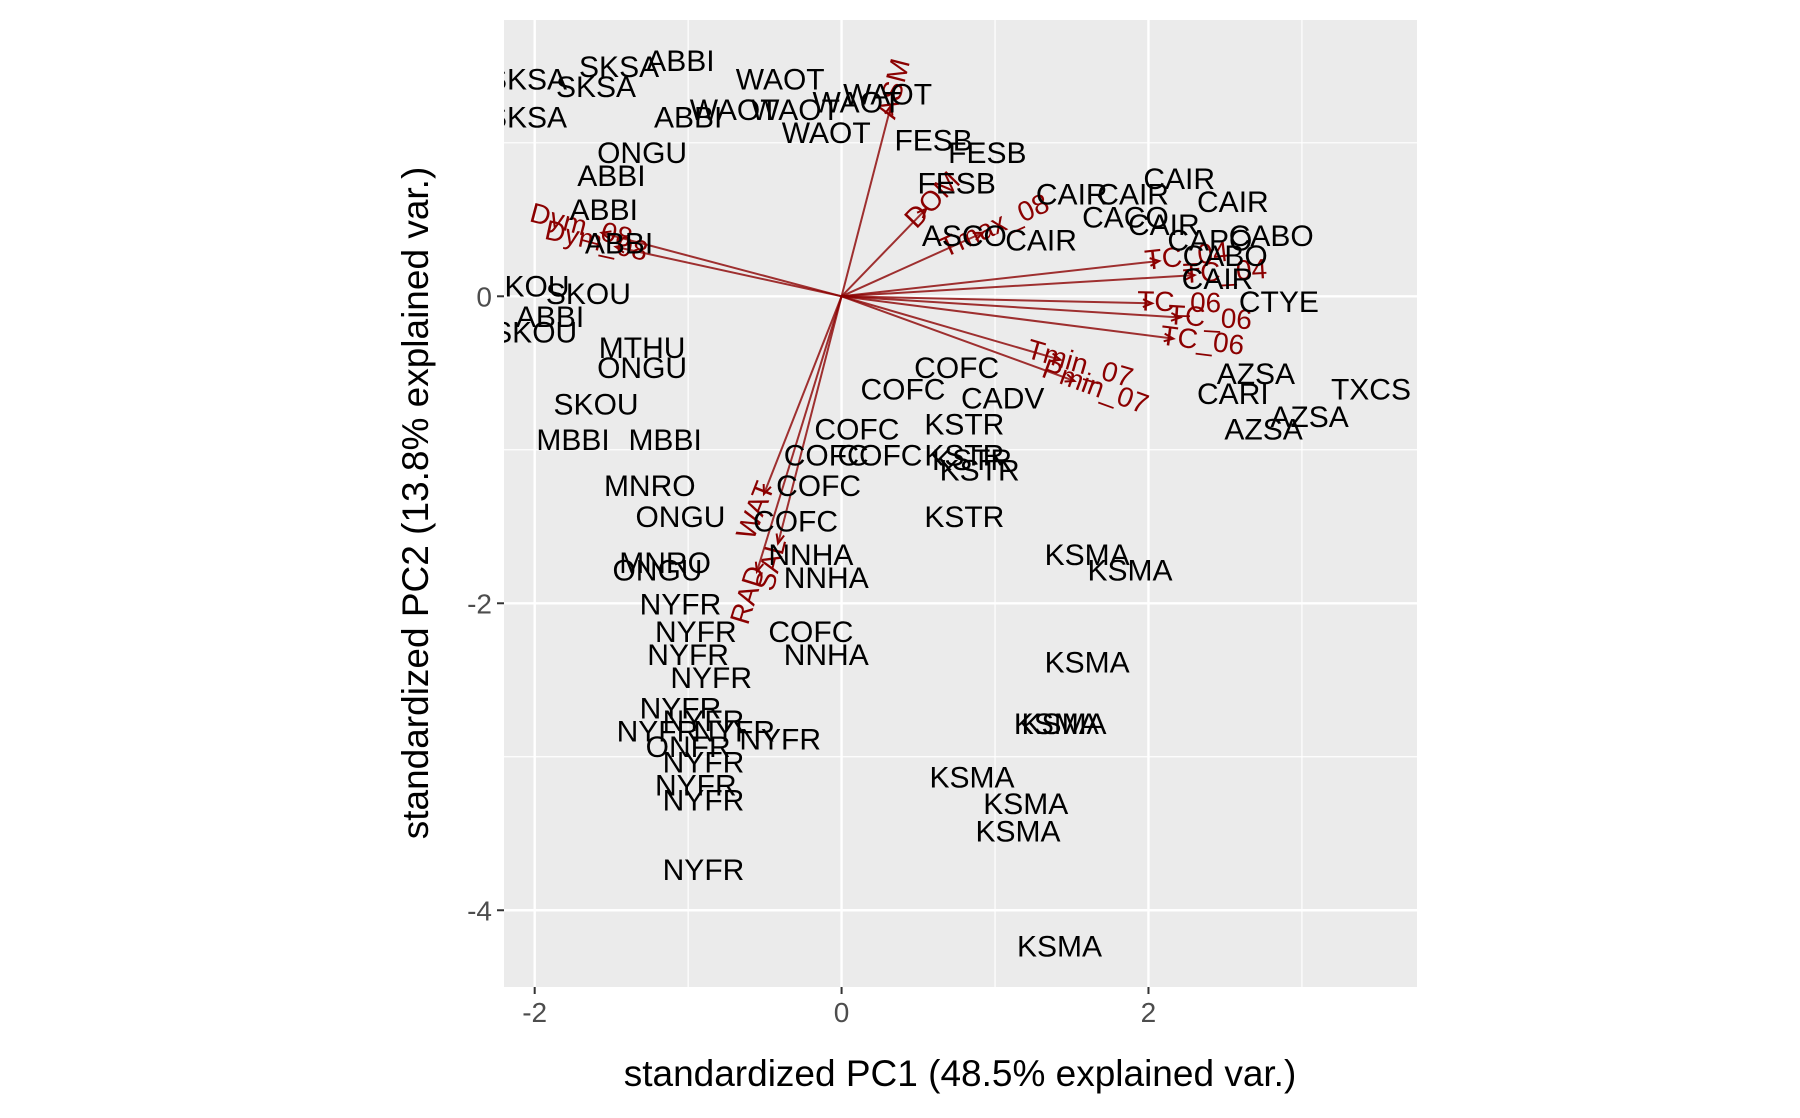 The image size is (1800, 1118). I want to click on x-tick-label: 2, so click(1149, 1012).